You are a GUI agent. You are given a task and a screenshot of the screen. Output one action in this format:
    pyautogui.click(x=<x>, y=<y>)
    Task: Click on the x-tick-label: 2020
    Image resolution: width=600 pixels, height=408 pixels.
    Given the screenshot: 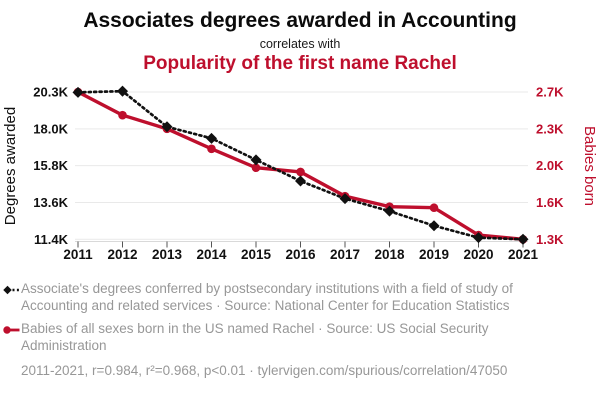 What is the action you would take?
    pyautogui.click(x=478, y=254)
    